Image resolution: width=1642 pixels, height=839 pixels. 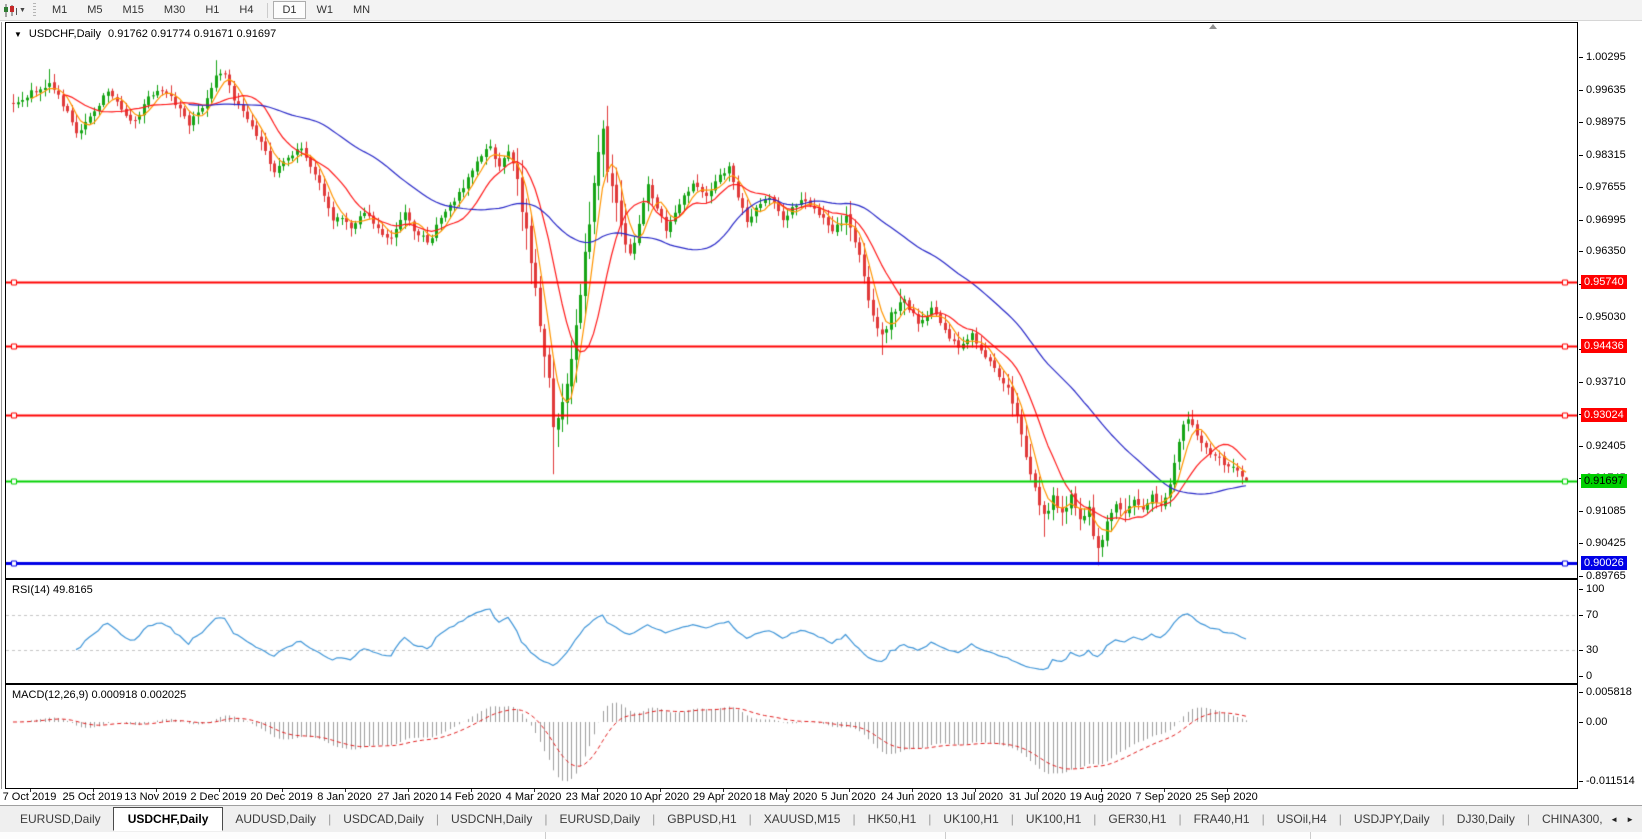 I want to click on date-tick-label: 14 Feb 2020, so click(x=470, y=797).